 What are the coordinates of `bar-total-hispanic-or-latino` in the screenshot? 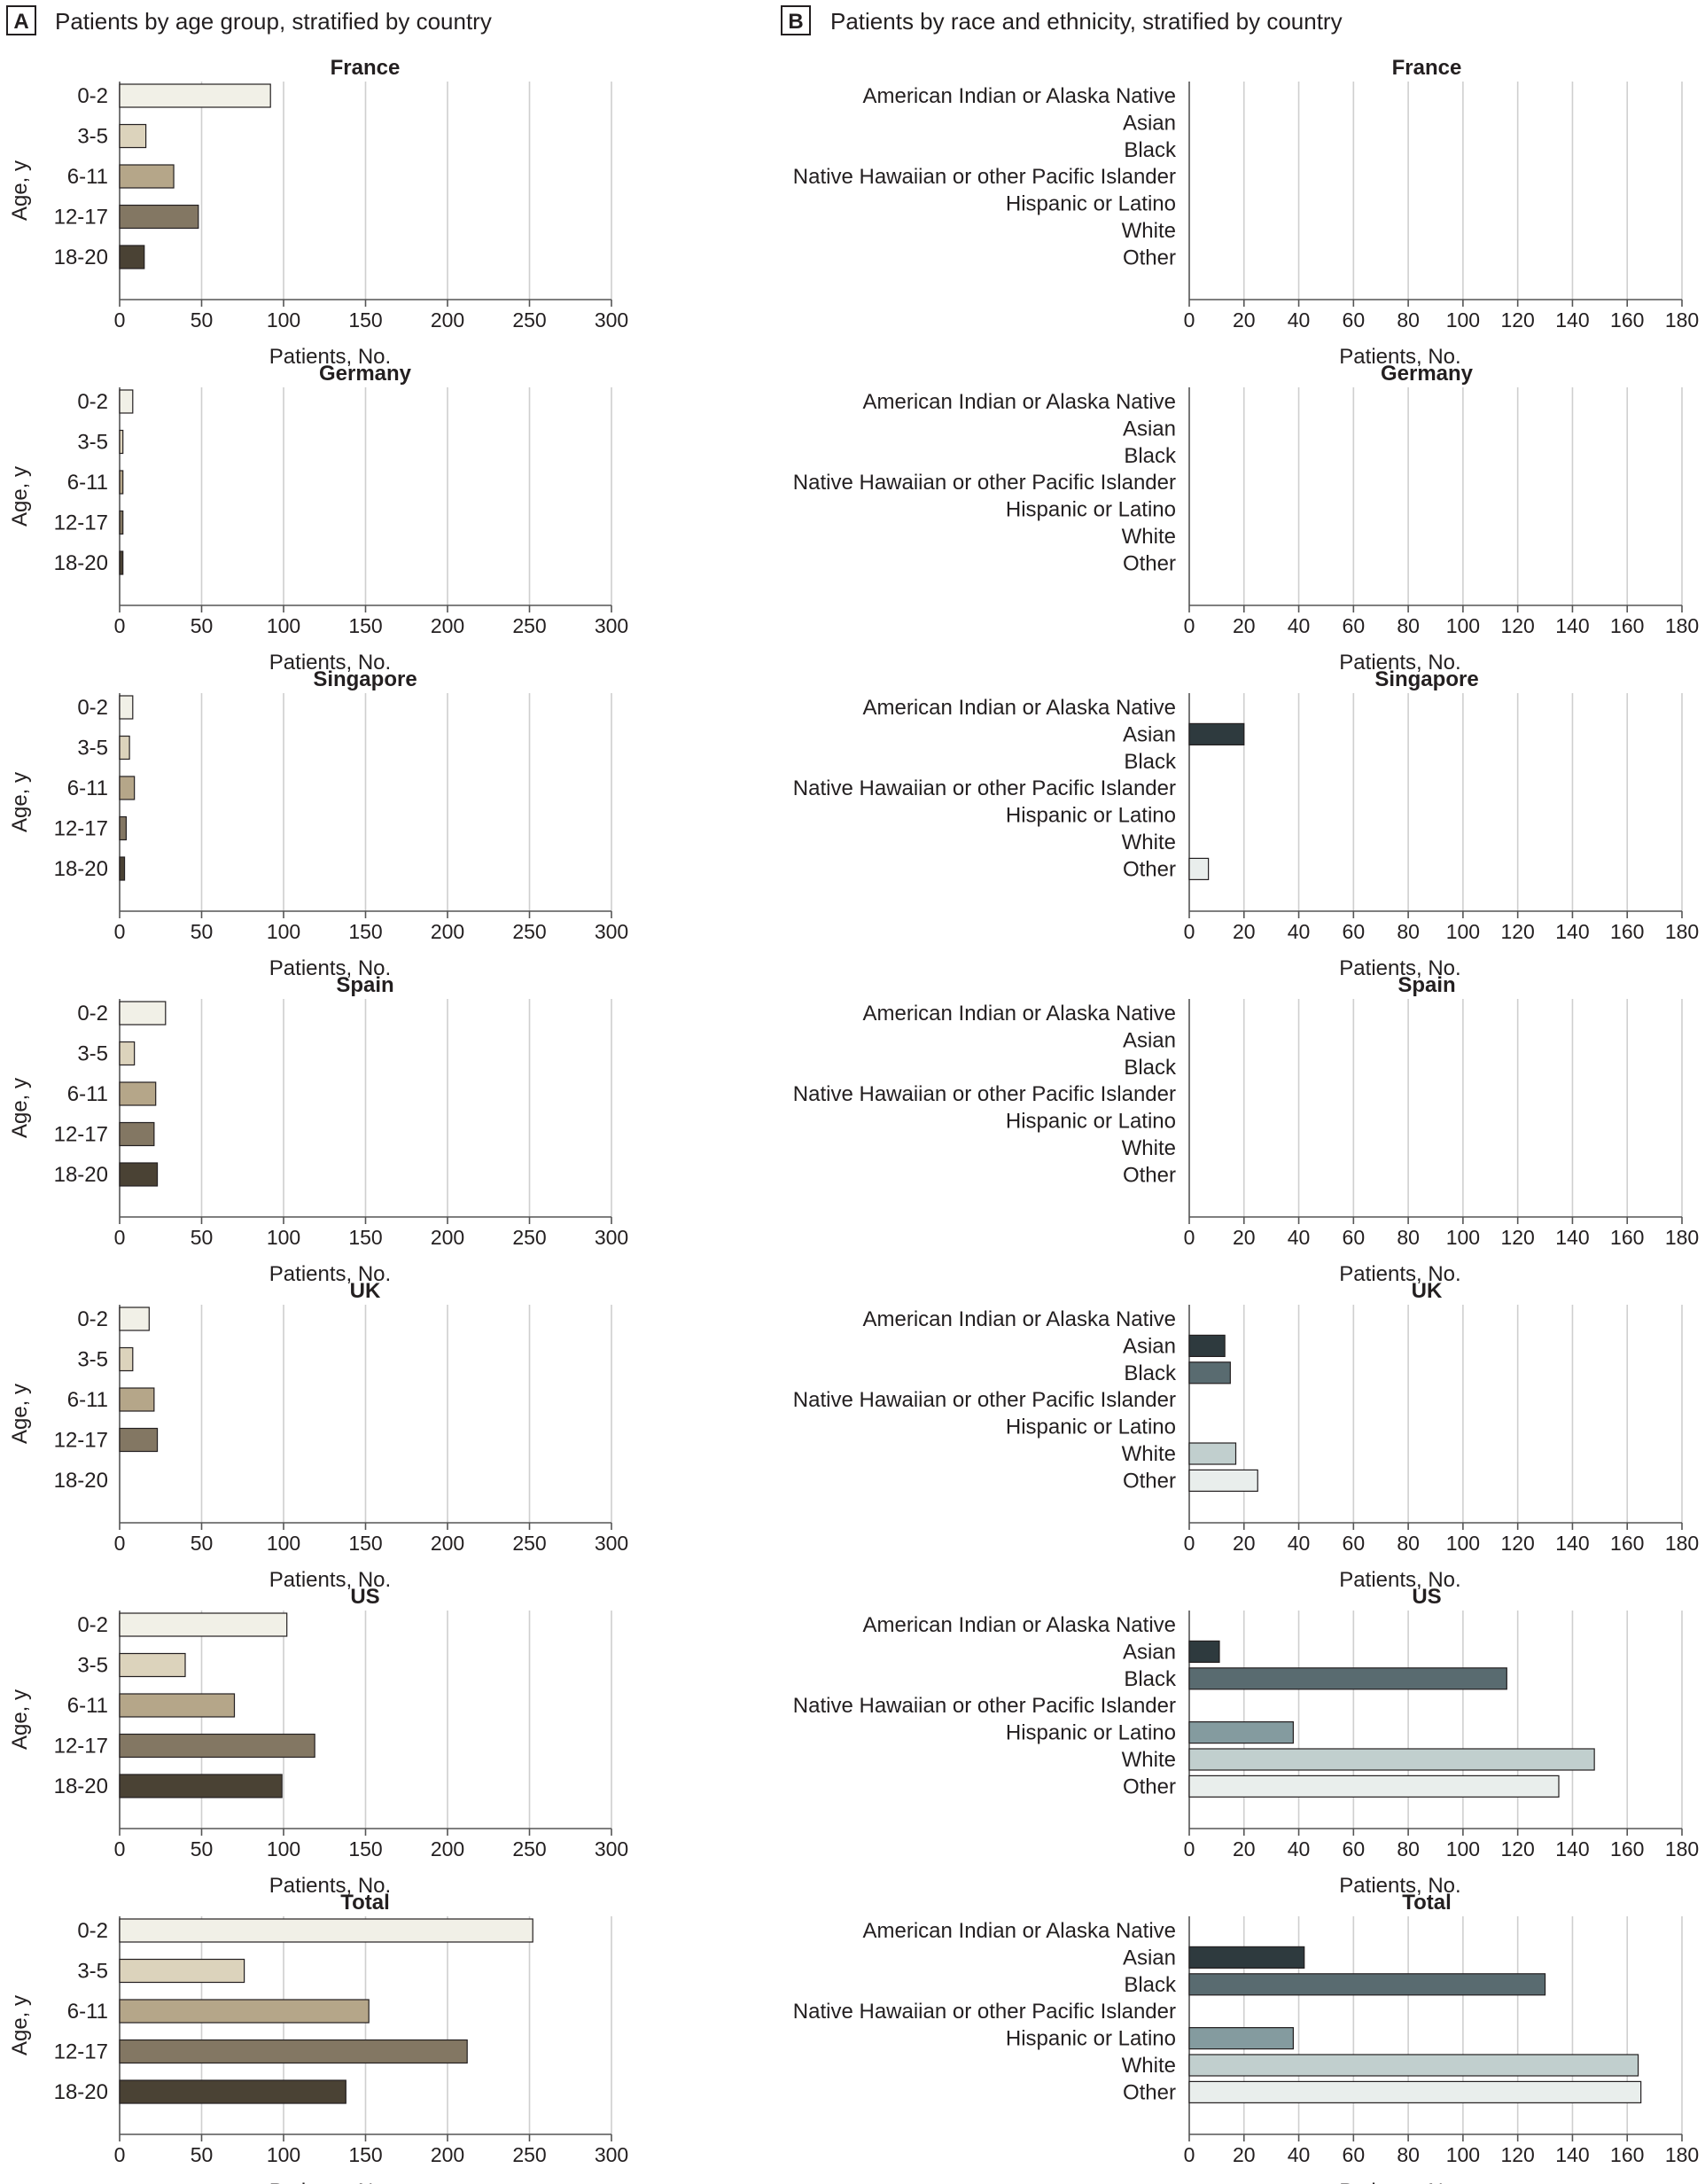 It's located at (1241, 2038).